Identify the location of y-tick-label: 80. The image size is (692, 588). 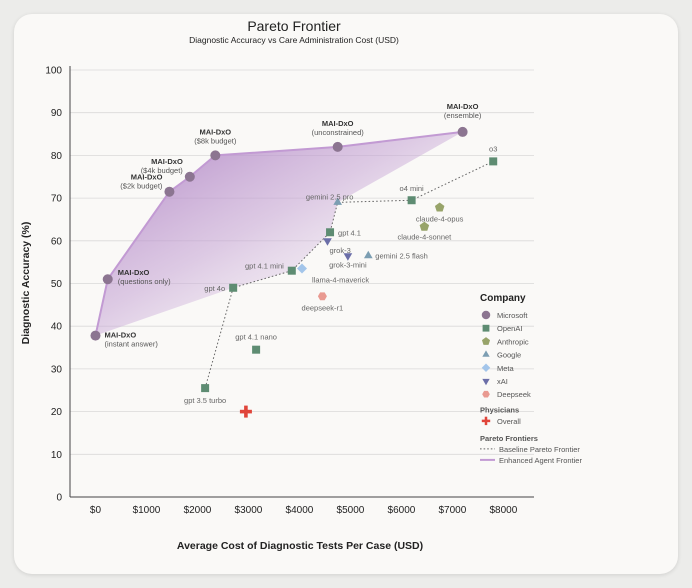
(57, 156).